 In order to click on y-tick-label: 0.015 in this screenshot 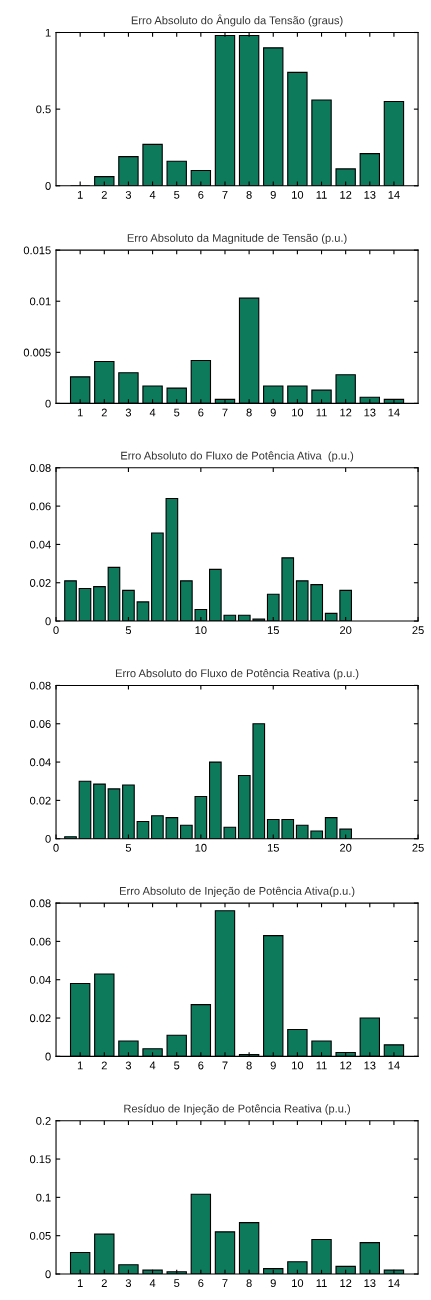, I will do `click(37, 250)`.